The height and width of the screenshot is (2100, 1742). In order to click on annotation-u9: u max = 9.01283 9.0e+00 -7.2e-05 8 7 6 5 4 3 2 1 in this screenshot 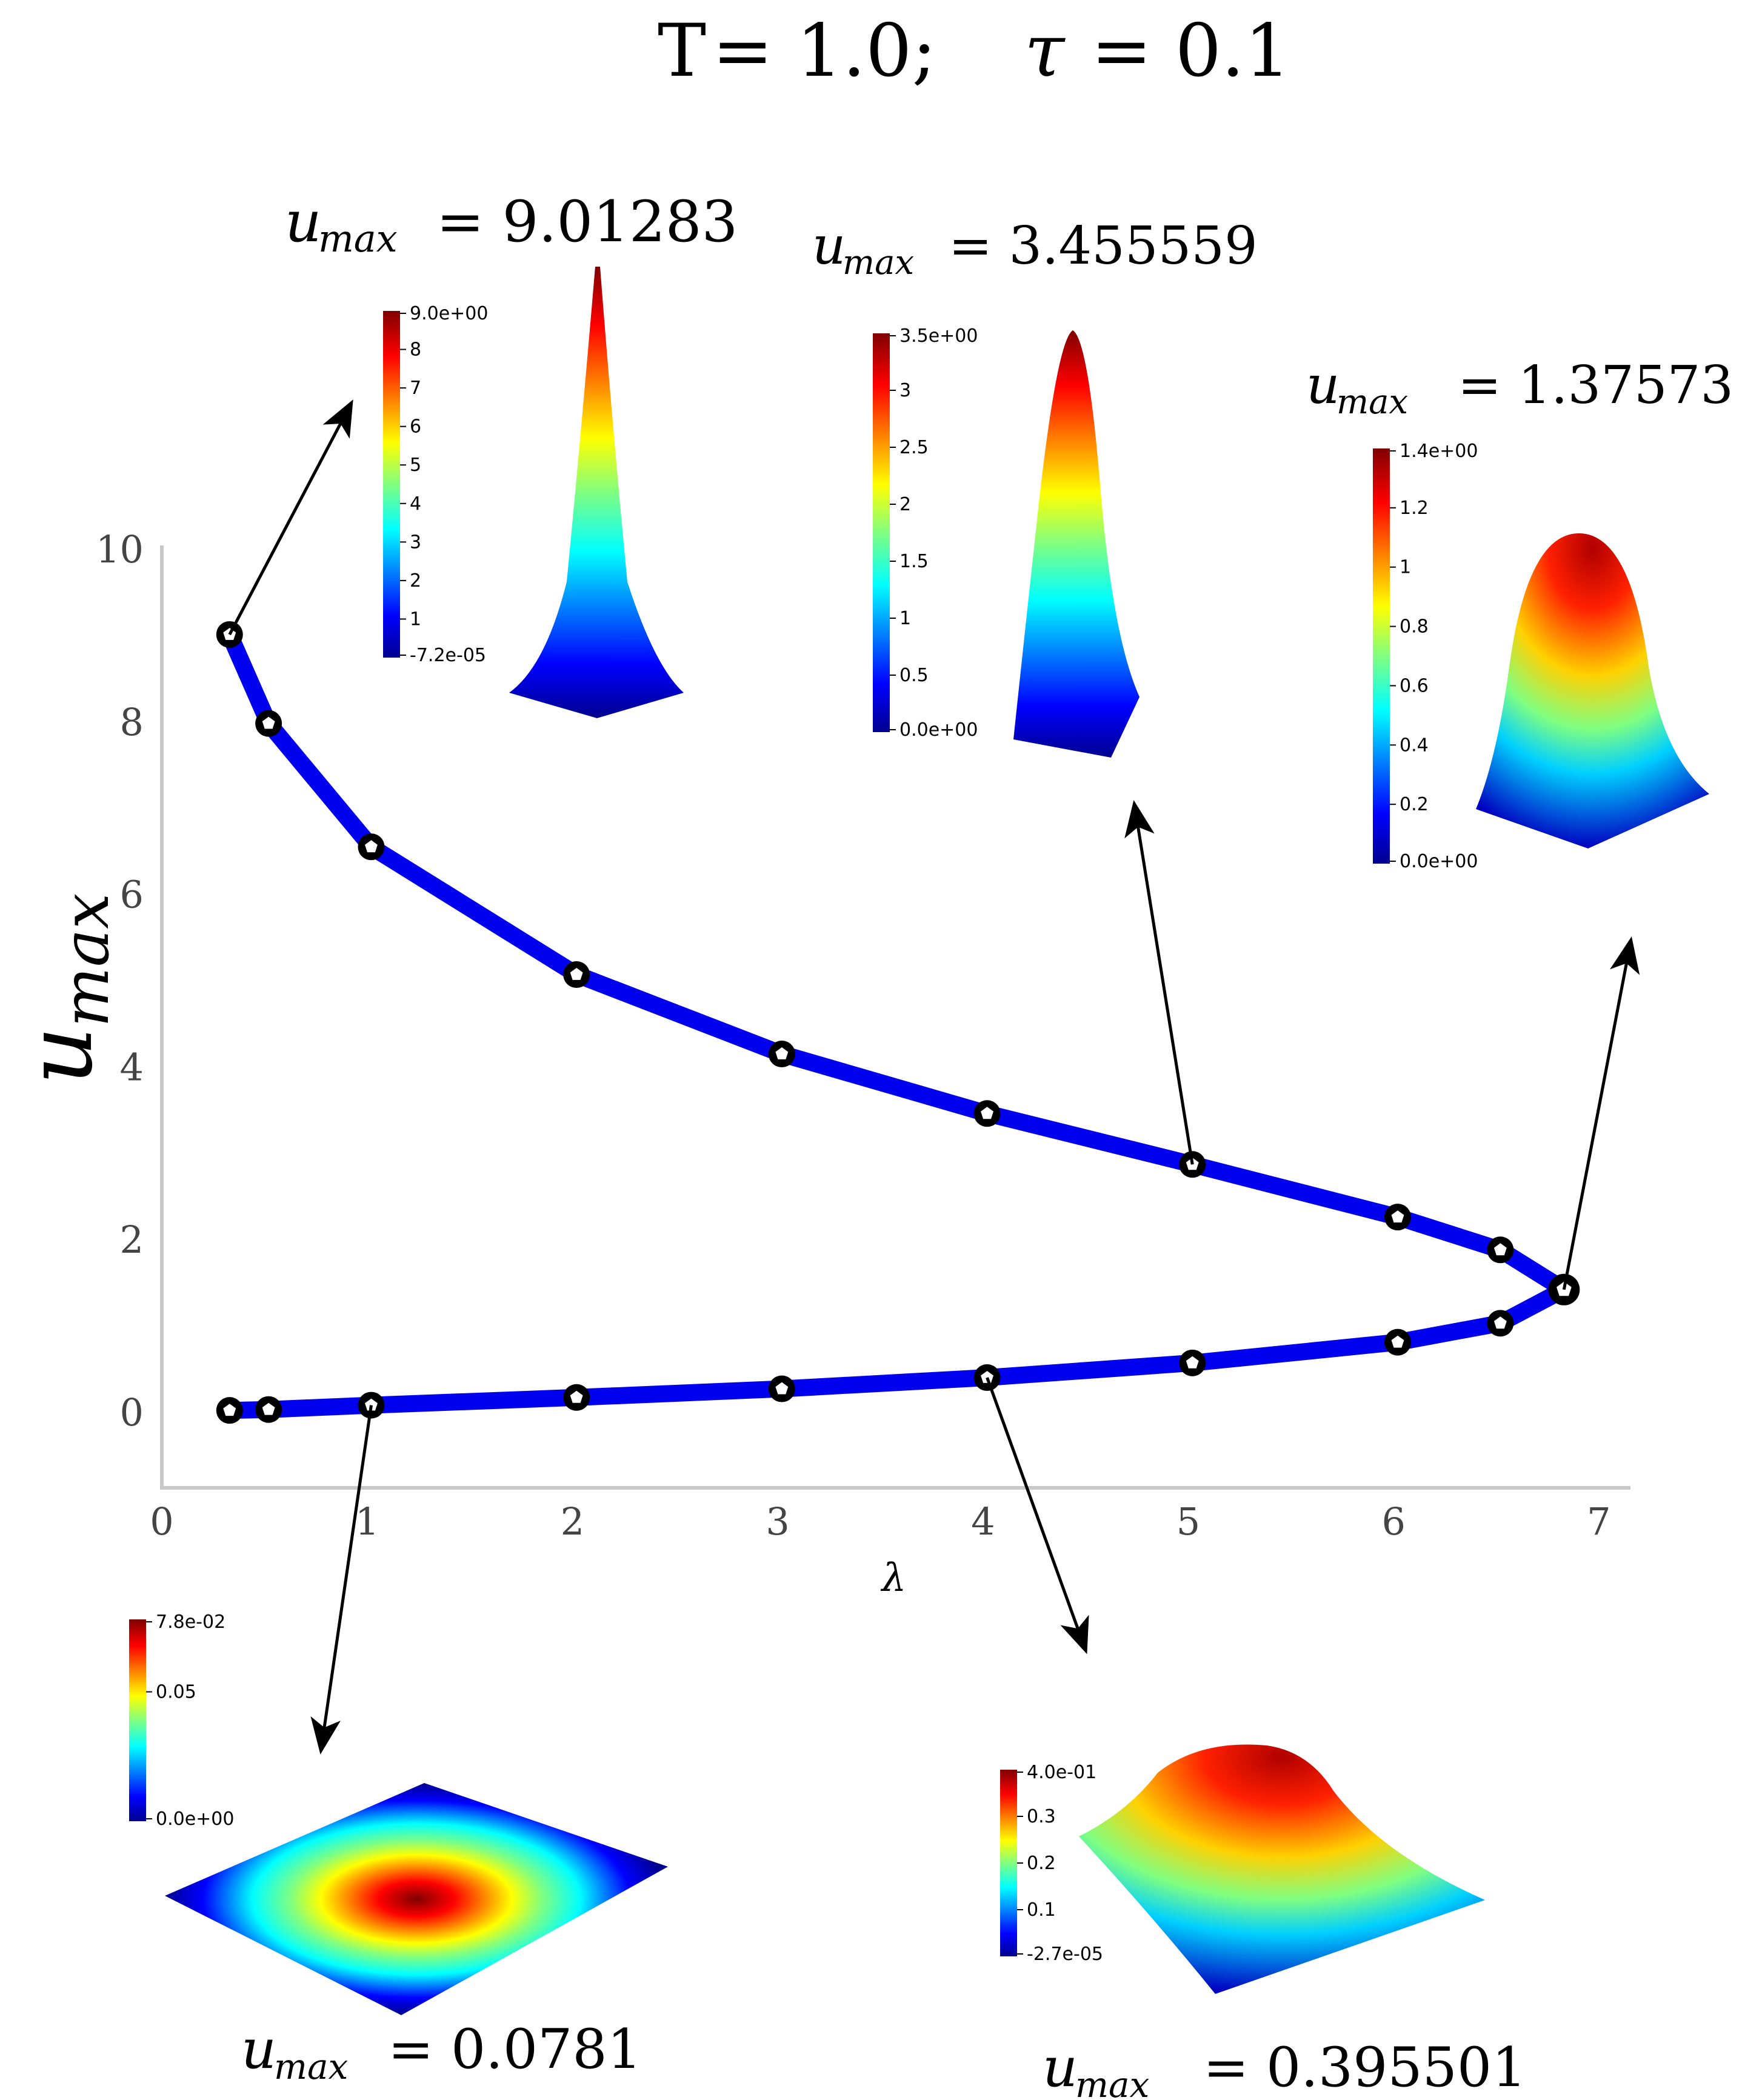, I will do `click(512, 453)`.